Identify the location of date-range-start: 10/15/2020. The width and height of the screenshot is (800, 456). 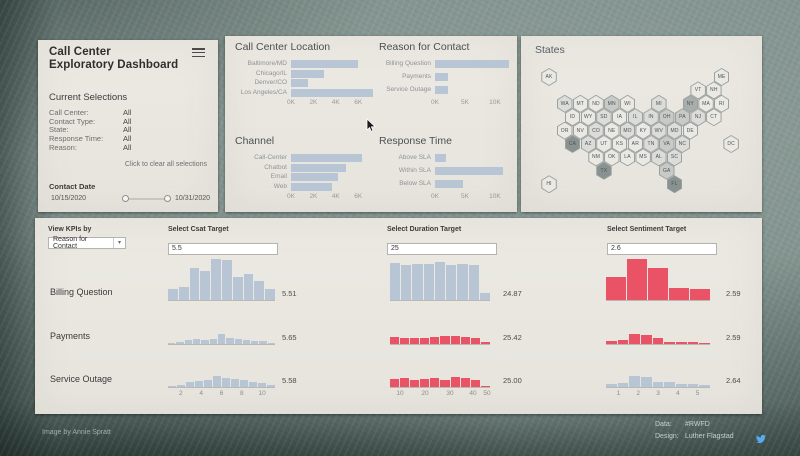
(69, 198).